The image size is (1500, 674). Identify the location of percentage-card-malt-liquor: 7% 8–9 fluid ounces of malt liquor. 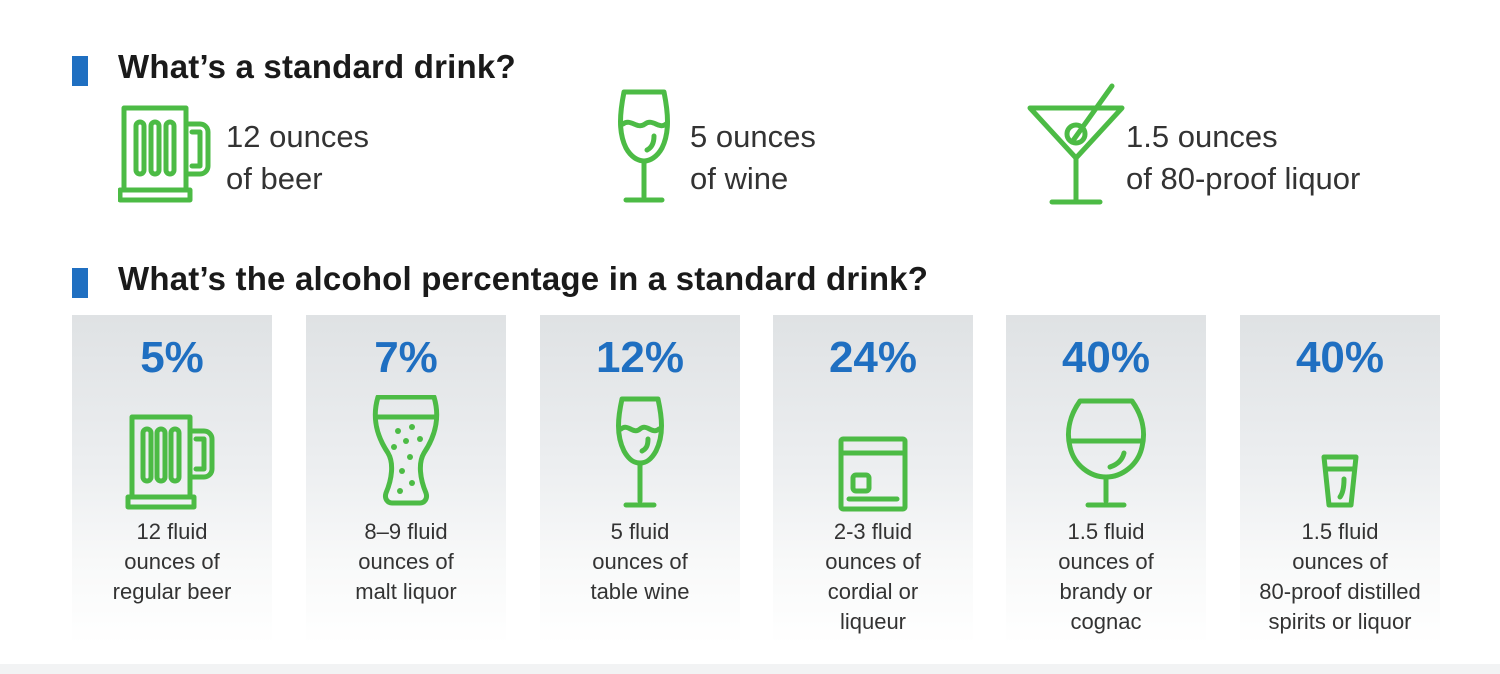
(406, 480).